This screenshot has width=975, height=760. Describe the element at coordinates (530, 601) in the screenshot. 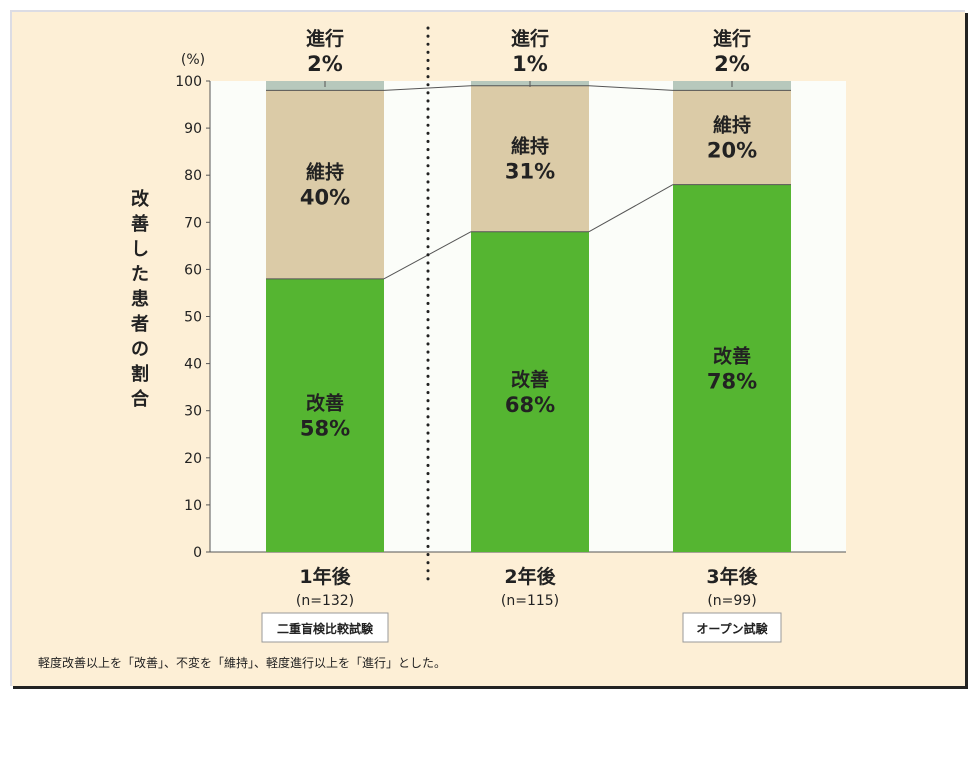

I see `n-label: (n=115)` at that location.